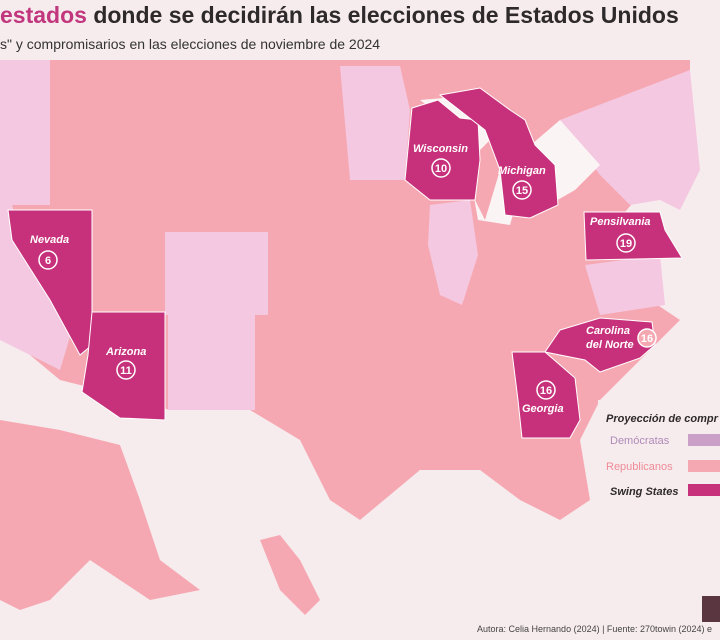 The image size is (720, 640). Describe the element at coordinates (662, 419) in the screenshot. I see `legend-title: Proyección de compr` at that location.